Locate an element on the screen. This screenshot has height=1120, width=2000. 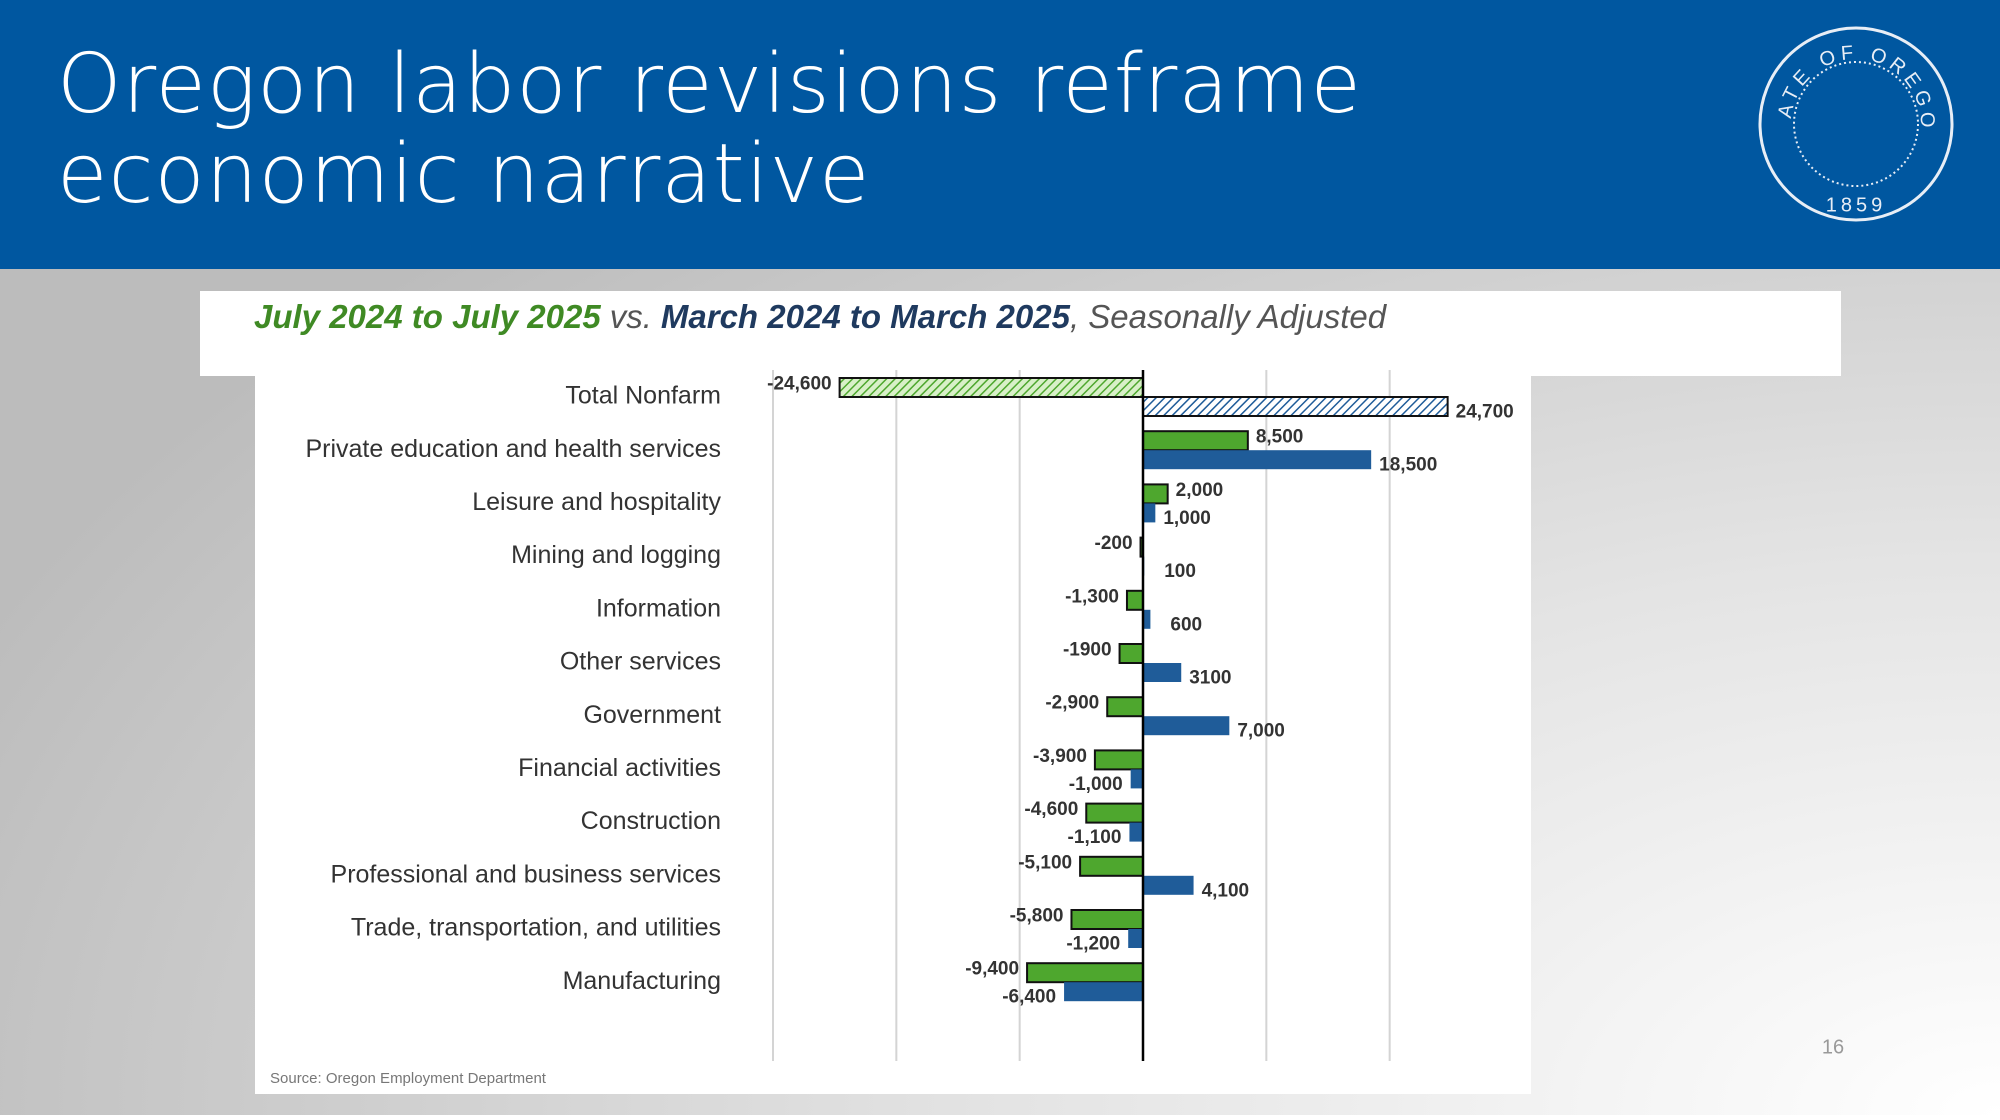
category-label: Mining and logging is located at coordinates (616, 555).